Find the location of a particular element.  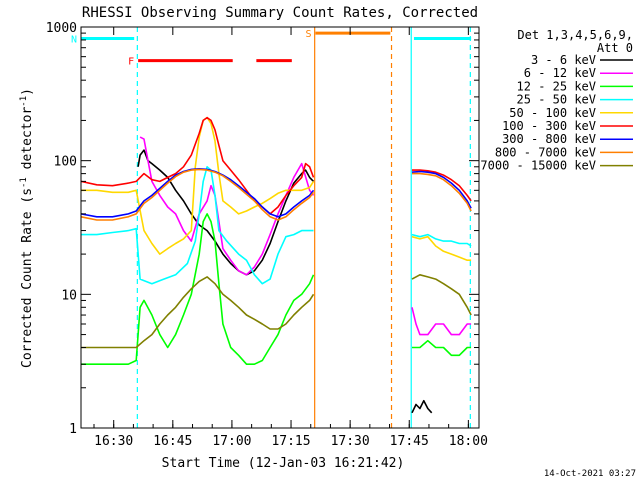

legend-label-4: 50 - 100 keV is located at coordinates (552, 113).